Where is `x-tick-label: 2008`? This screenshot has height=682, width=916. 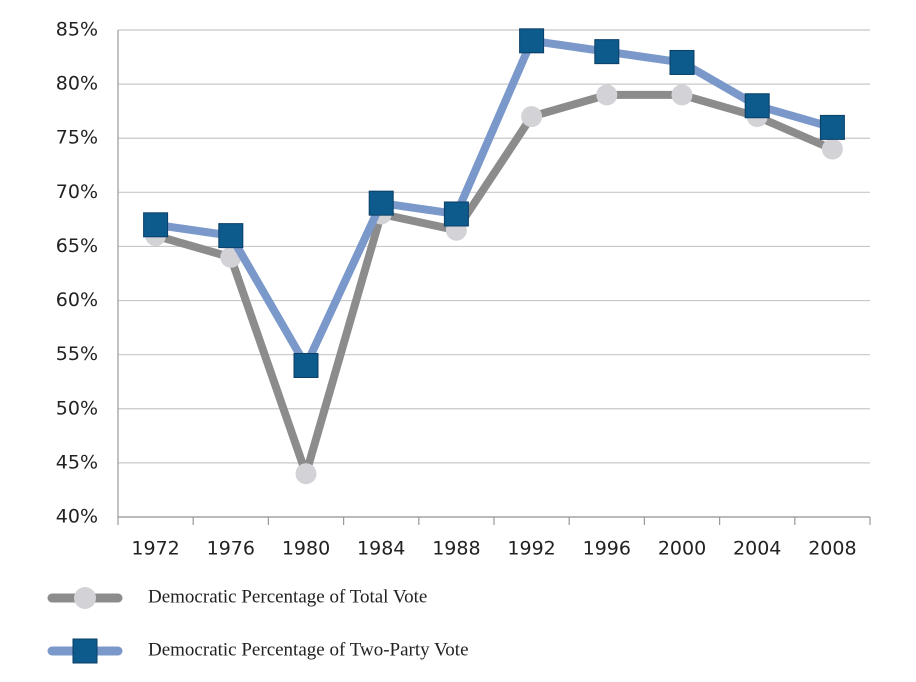
x-tick-label: 2008 is located at coordinates (832, 549).